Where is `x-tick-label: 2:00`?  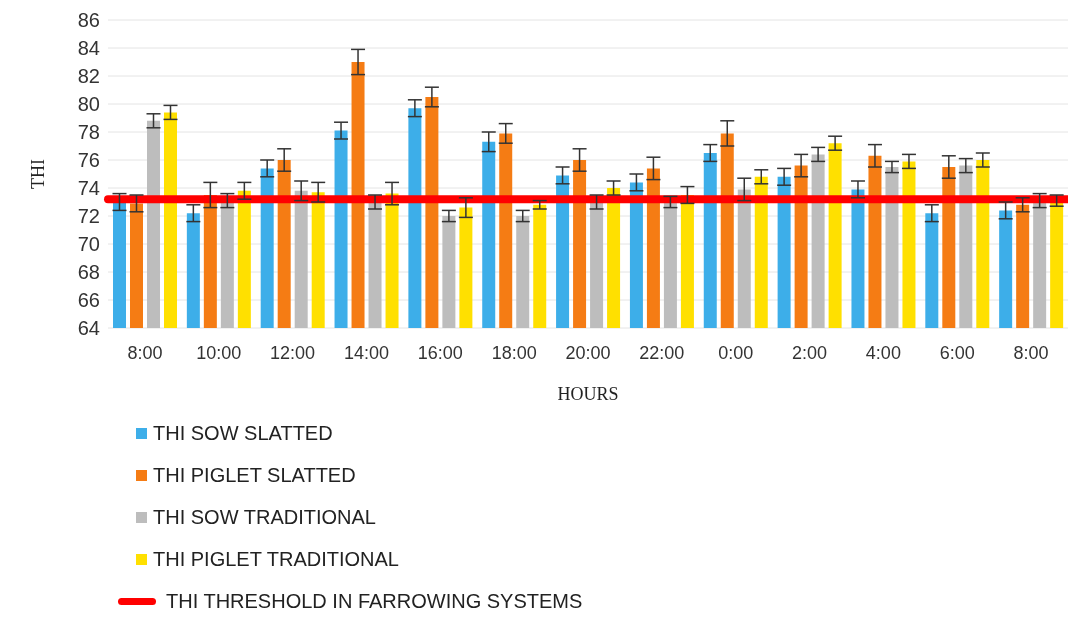
x-tick-label: 2:00 is located at coordinates (810, 352).